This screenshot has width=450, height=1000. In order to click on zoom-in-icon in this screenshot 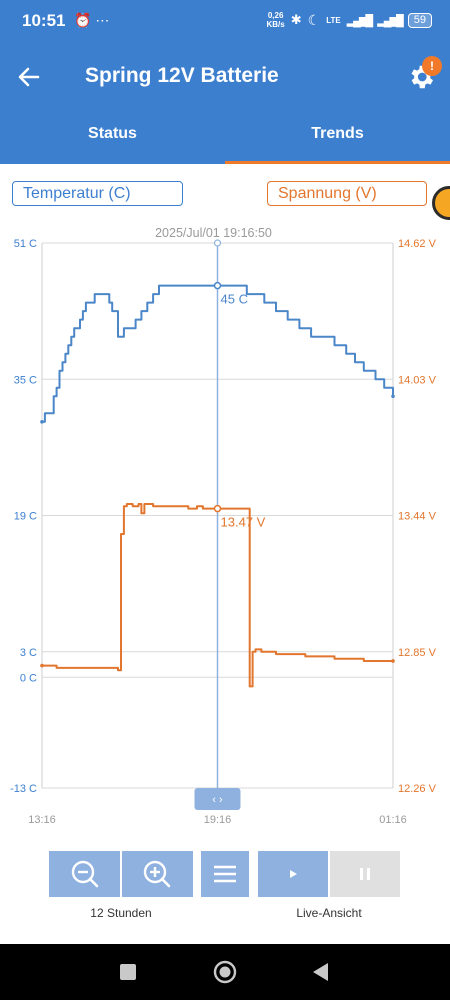, I will do `click(157, 874)`.